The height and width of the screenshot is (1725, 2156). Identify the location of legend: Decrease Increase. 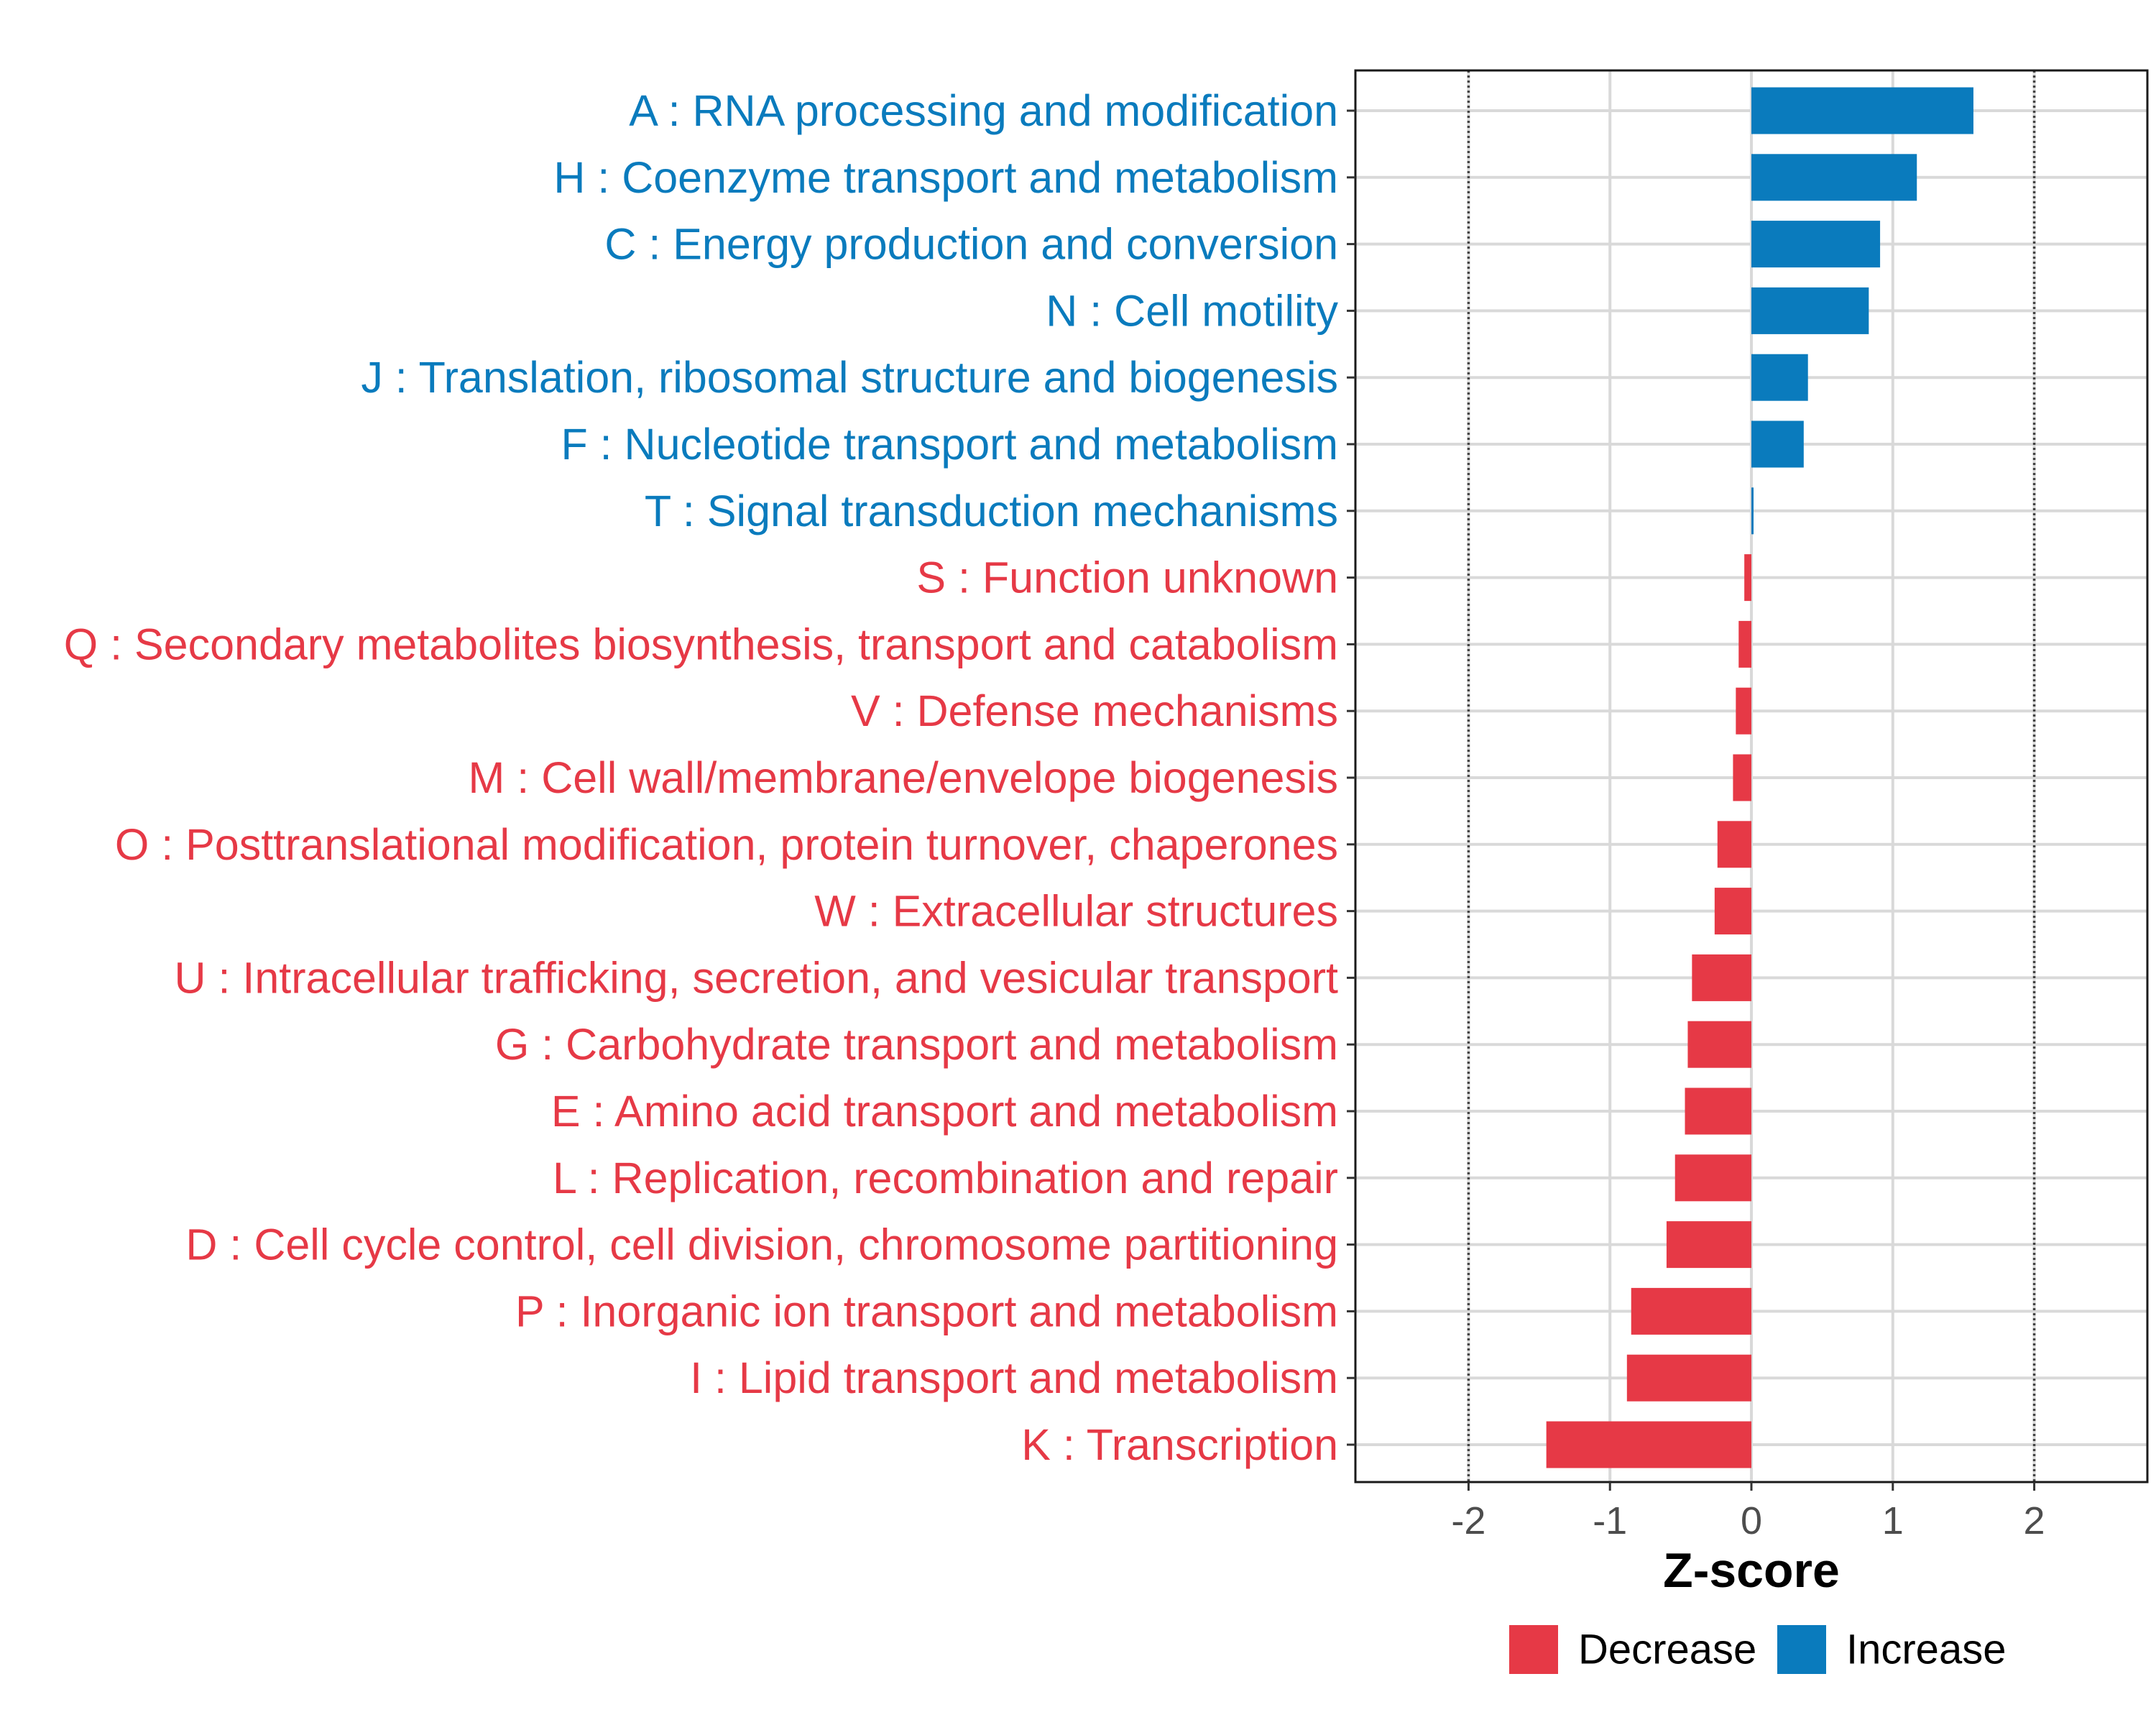
(1758, 1649).